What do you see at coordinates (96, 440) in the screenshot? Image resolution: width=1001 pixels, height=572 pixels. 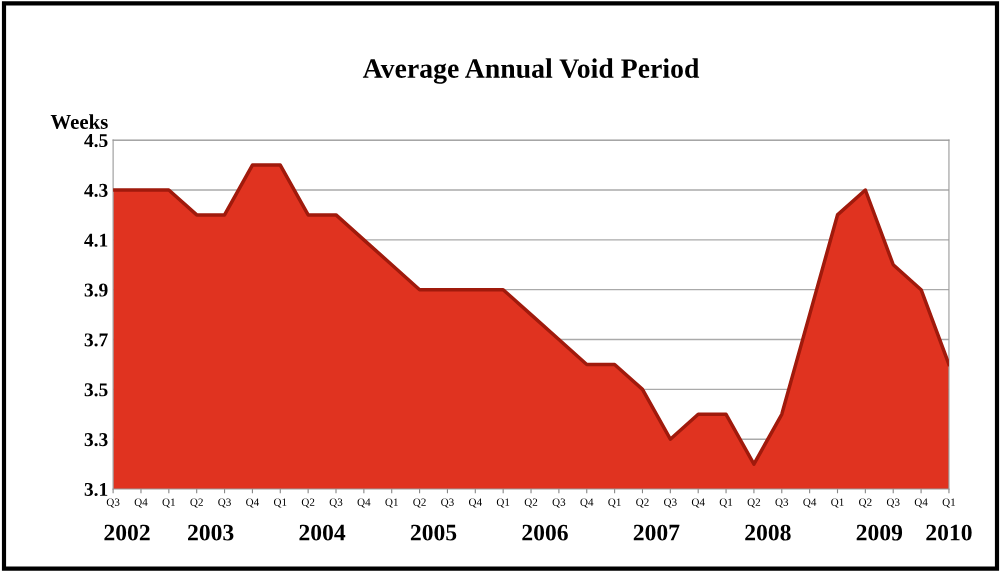 I see `y-tick-label: 3.3` at bounding box center [96, 440].